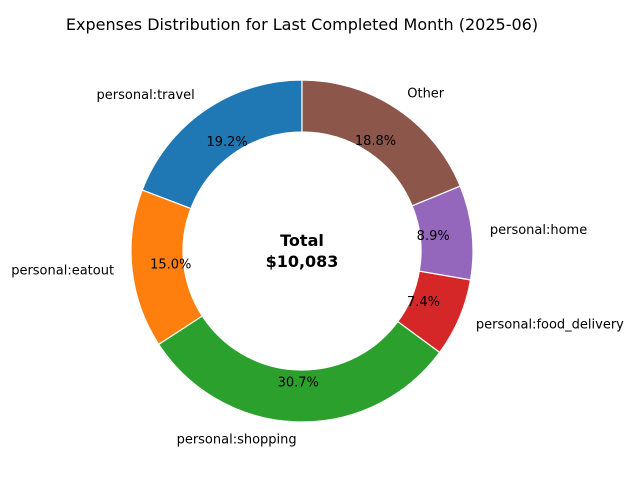 This screenshot has width=640, height=480. Describe the element at coordinates (226, 142) in the screenshot. I see `percent-label-personal-travel: 19.2%` at that location.